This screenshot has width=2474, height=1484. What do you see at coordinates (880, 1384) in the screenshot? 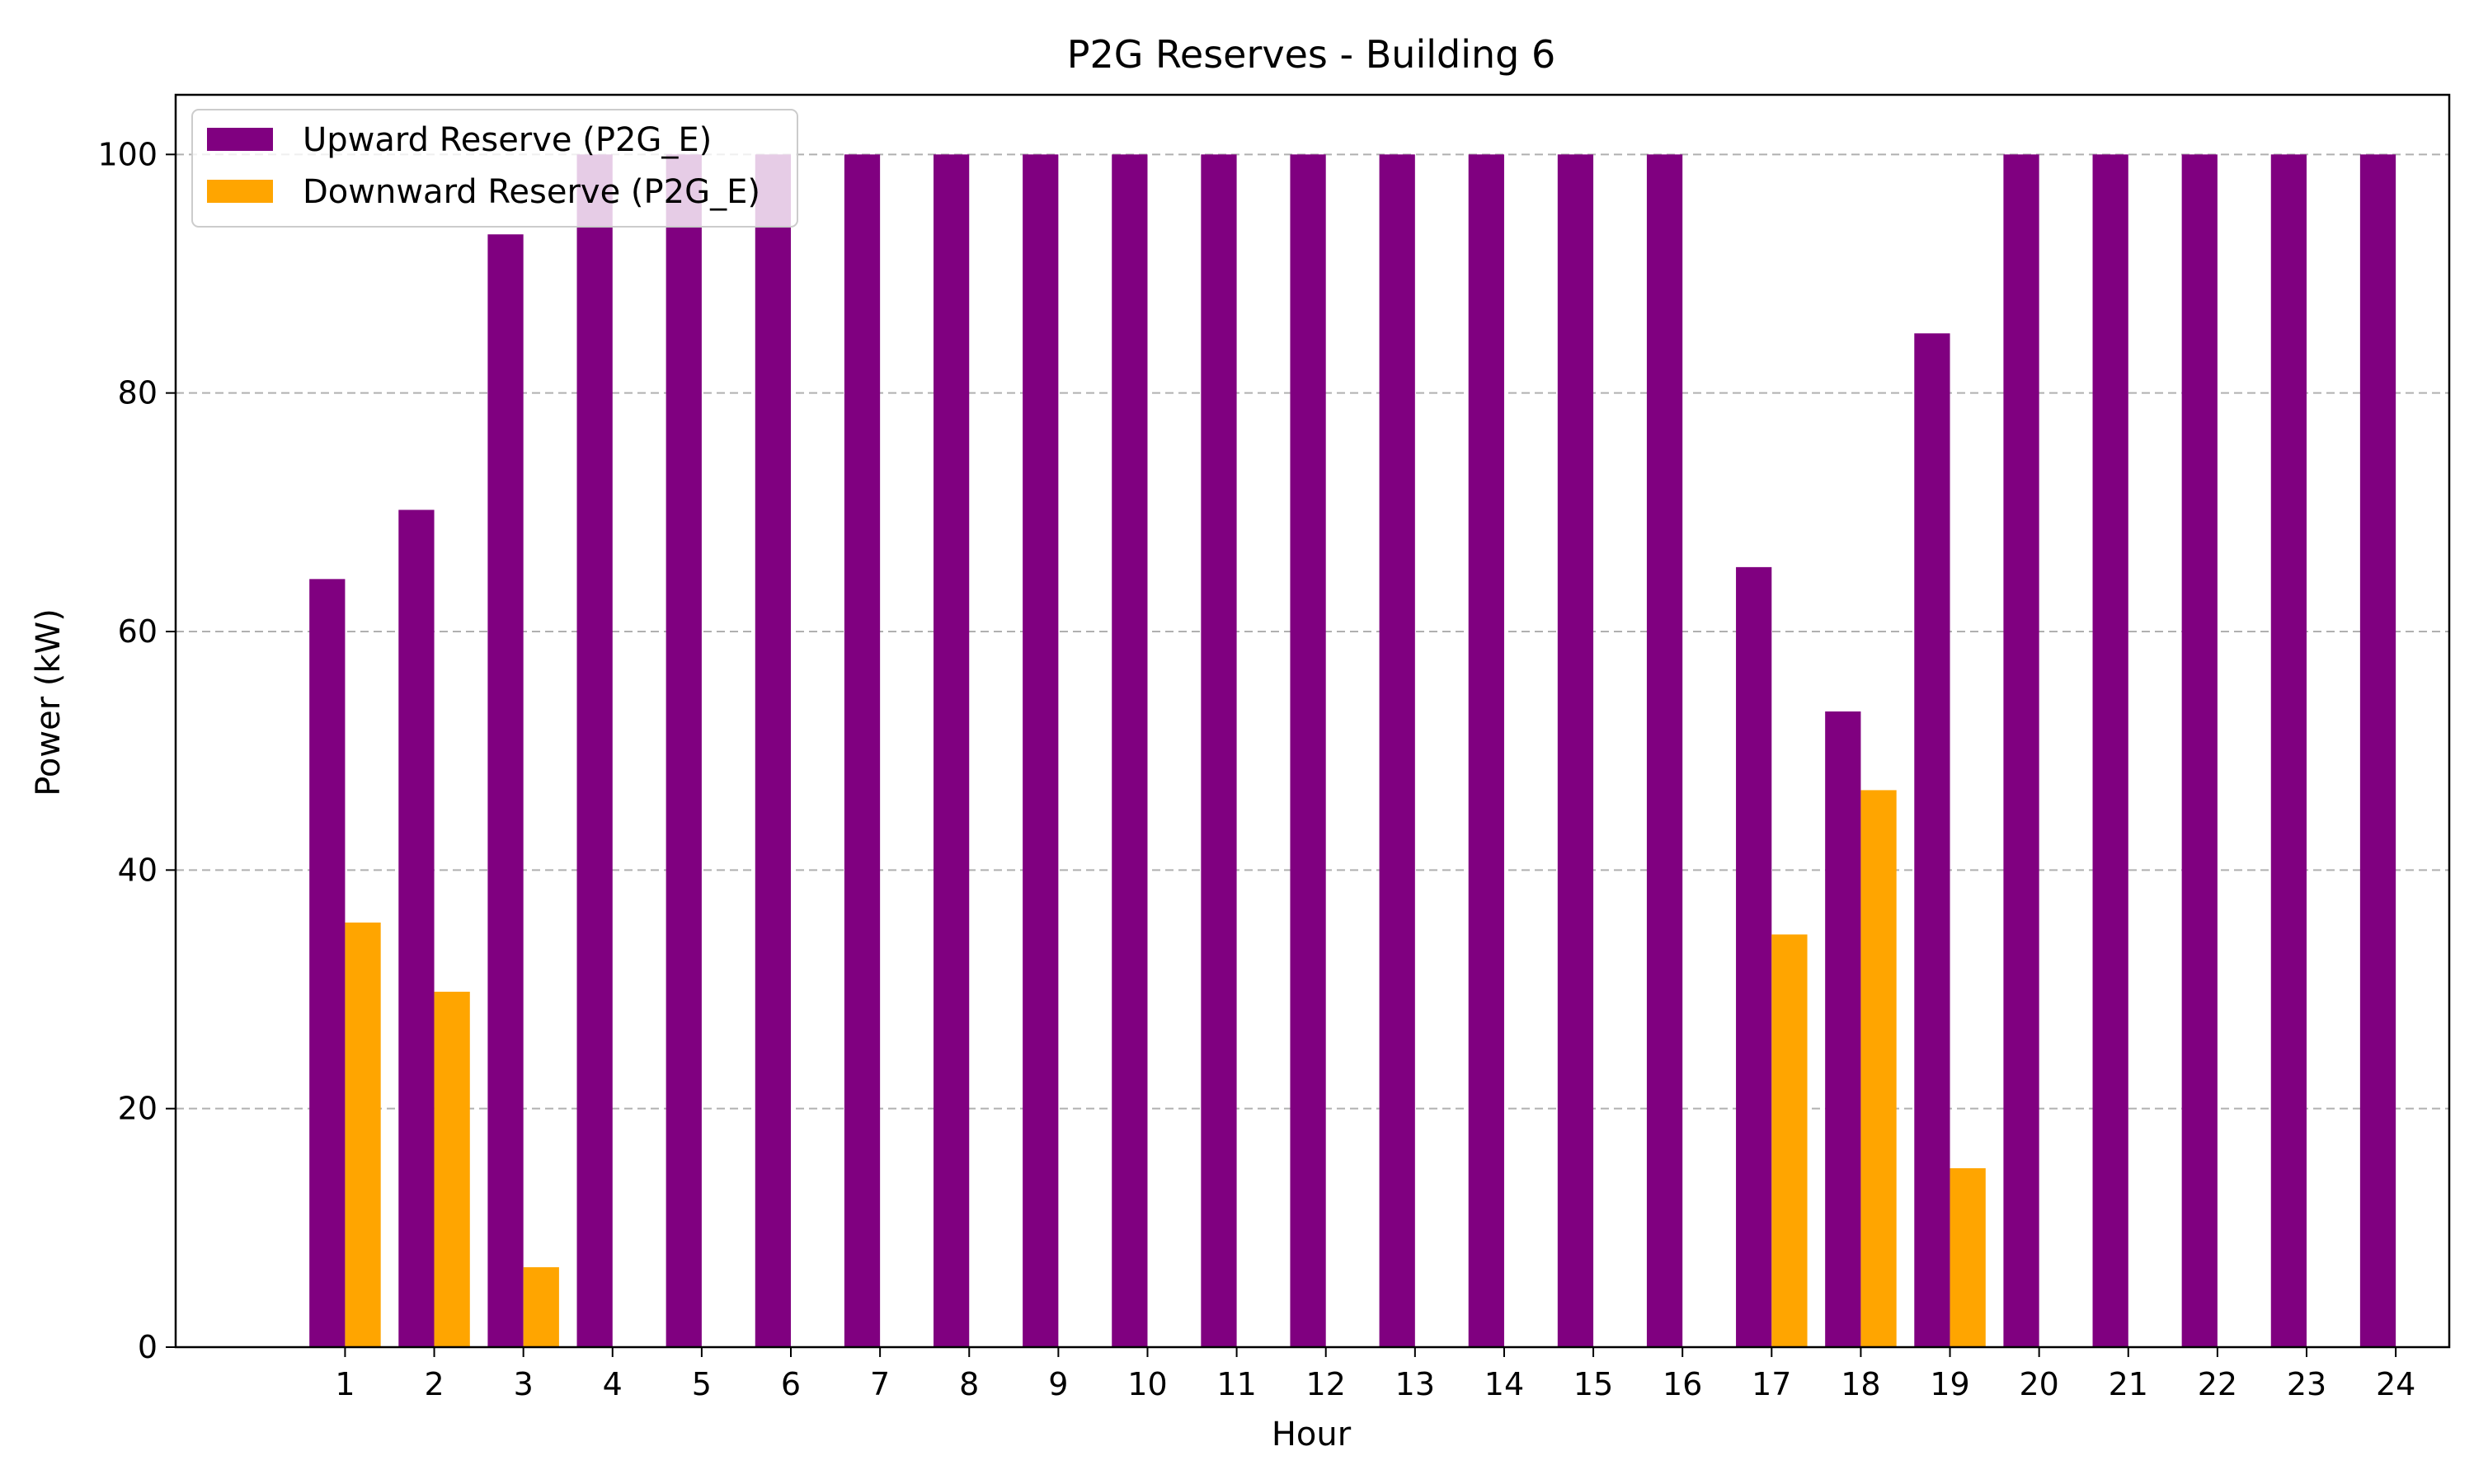
I see `x-tick-label: 7` at bounding box center [880, 1384].